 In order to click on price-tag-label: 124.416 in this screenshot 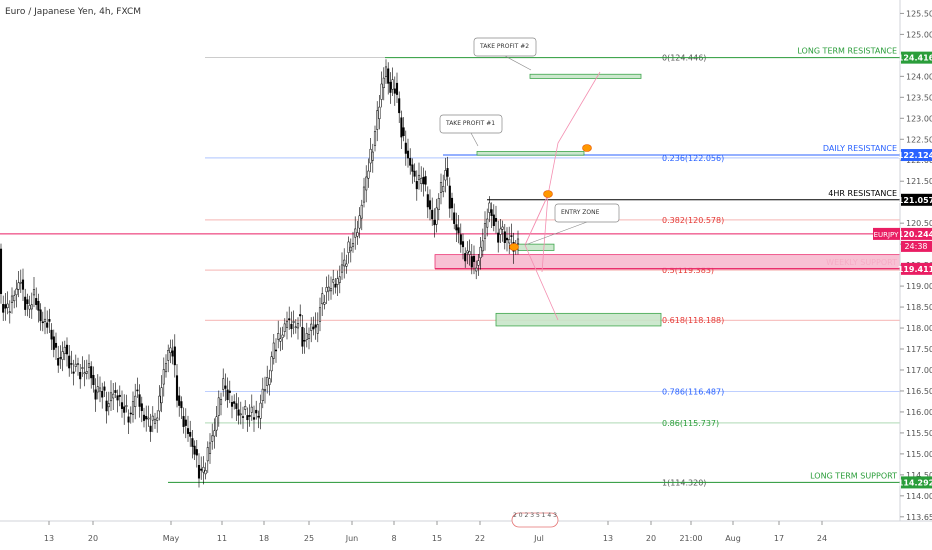, I will do `click(915, 58)`.